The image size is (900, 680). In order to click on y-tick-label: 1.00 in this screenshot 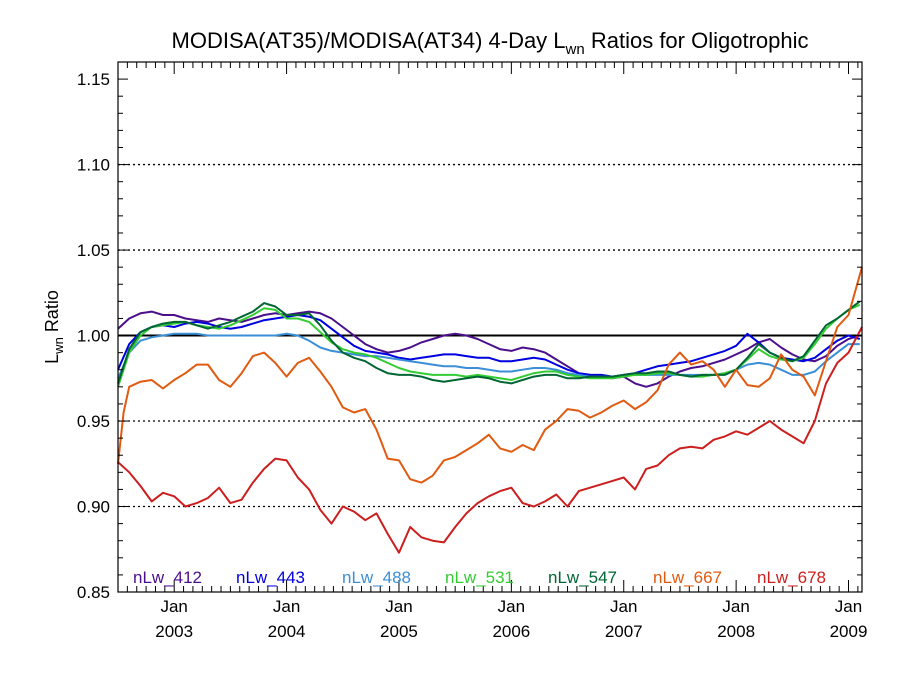, I will do `click(93, 336)`.